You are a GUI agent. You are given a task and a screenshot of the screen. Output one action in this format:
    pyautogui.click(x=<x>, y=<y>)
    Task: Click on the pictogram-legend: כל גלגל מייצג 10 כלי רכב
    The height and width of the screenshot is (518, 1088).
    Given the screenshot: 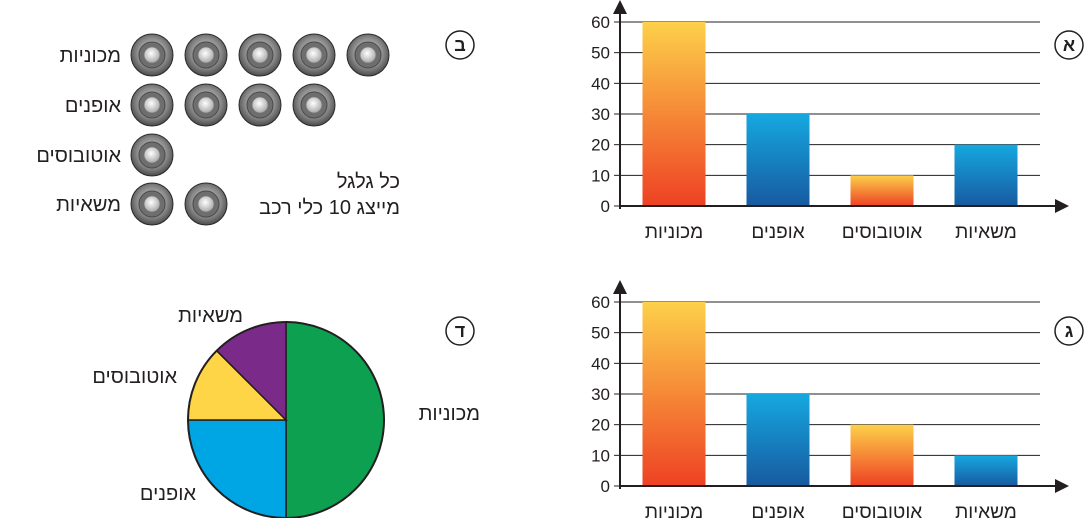 What is the action you would take?
    pyautogui.click(x=329, y=195)
    